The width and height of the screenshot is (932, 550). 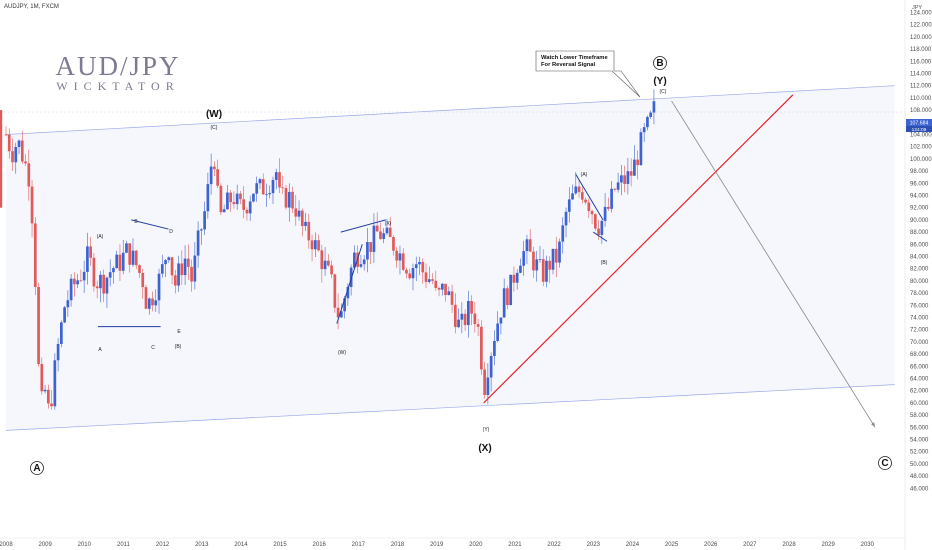 What do you see at coordinates (574, 58) in the screenshot?
I see `callout-line1: Watch Lower Timeframe` at bounding box center [574, 58].